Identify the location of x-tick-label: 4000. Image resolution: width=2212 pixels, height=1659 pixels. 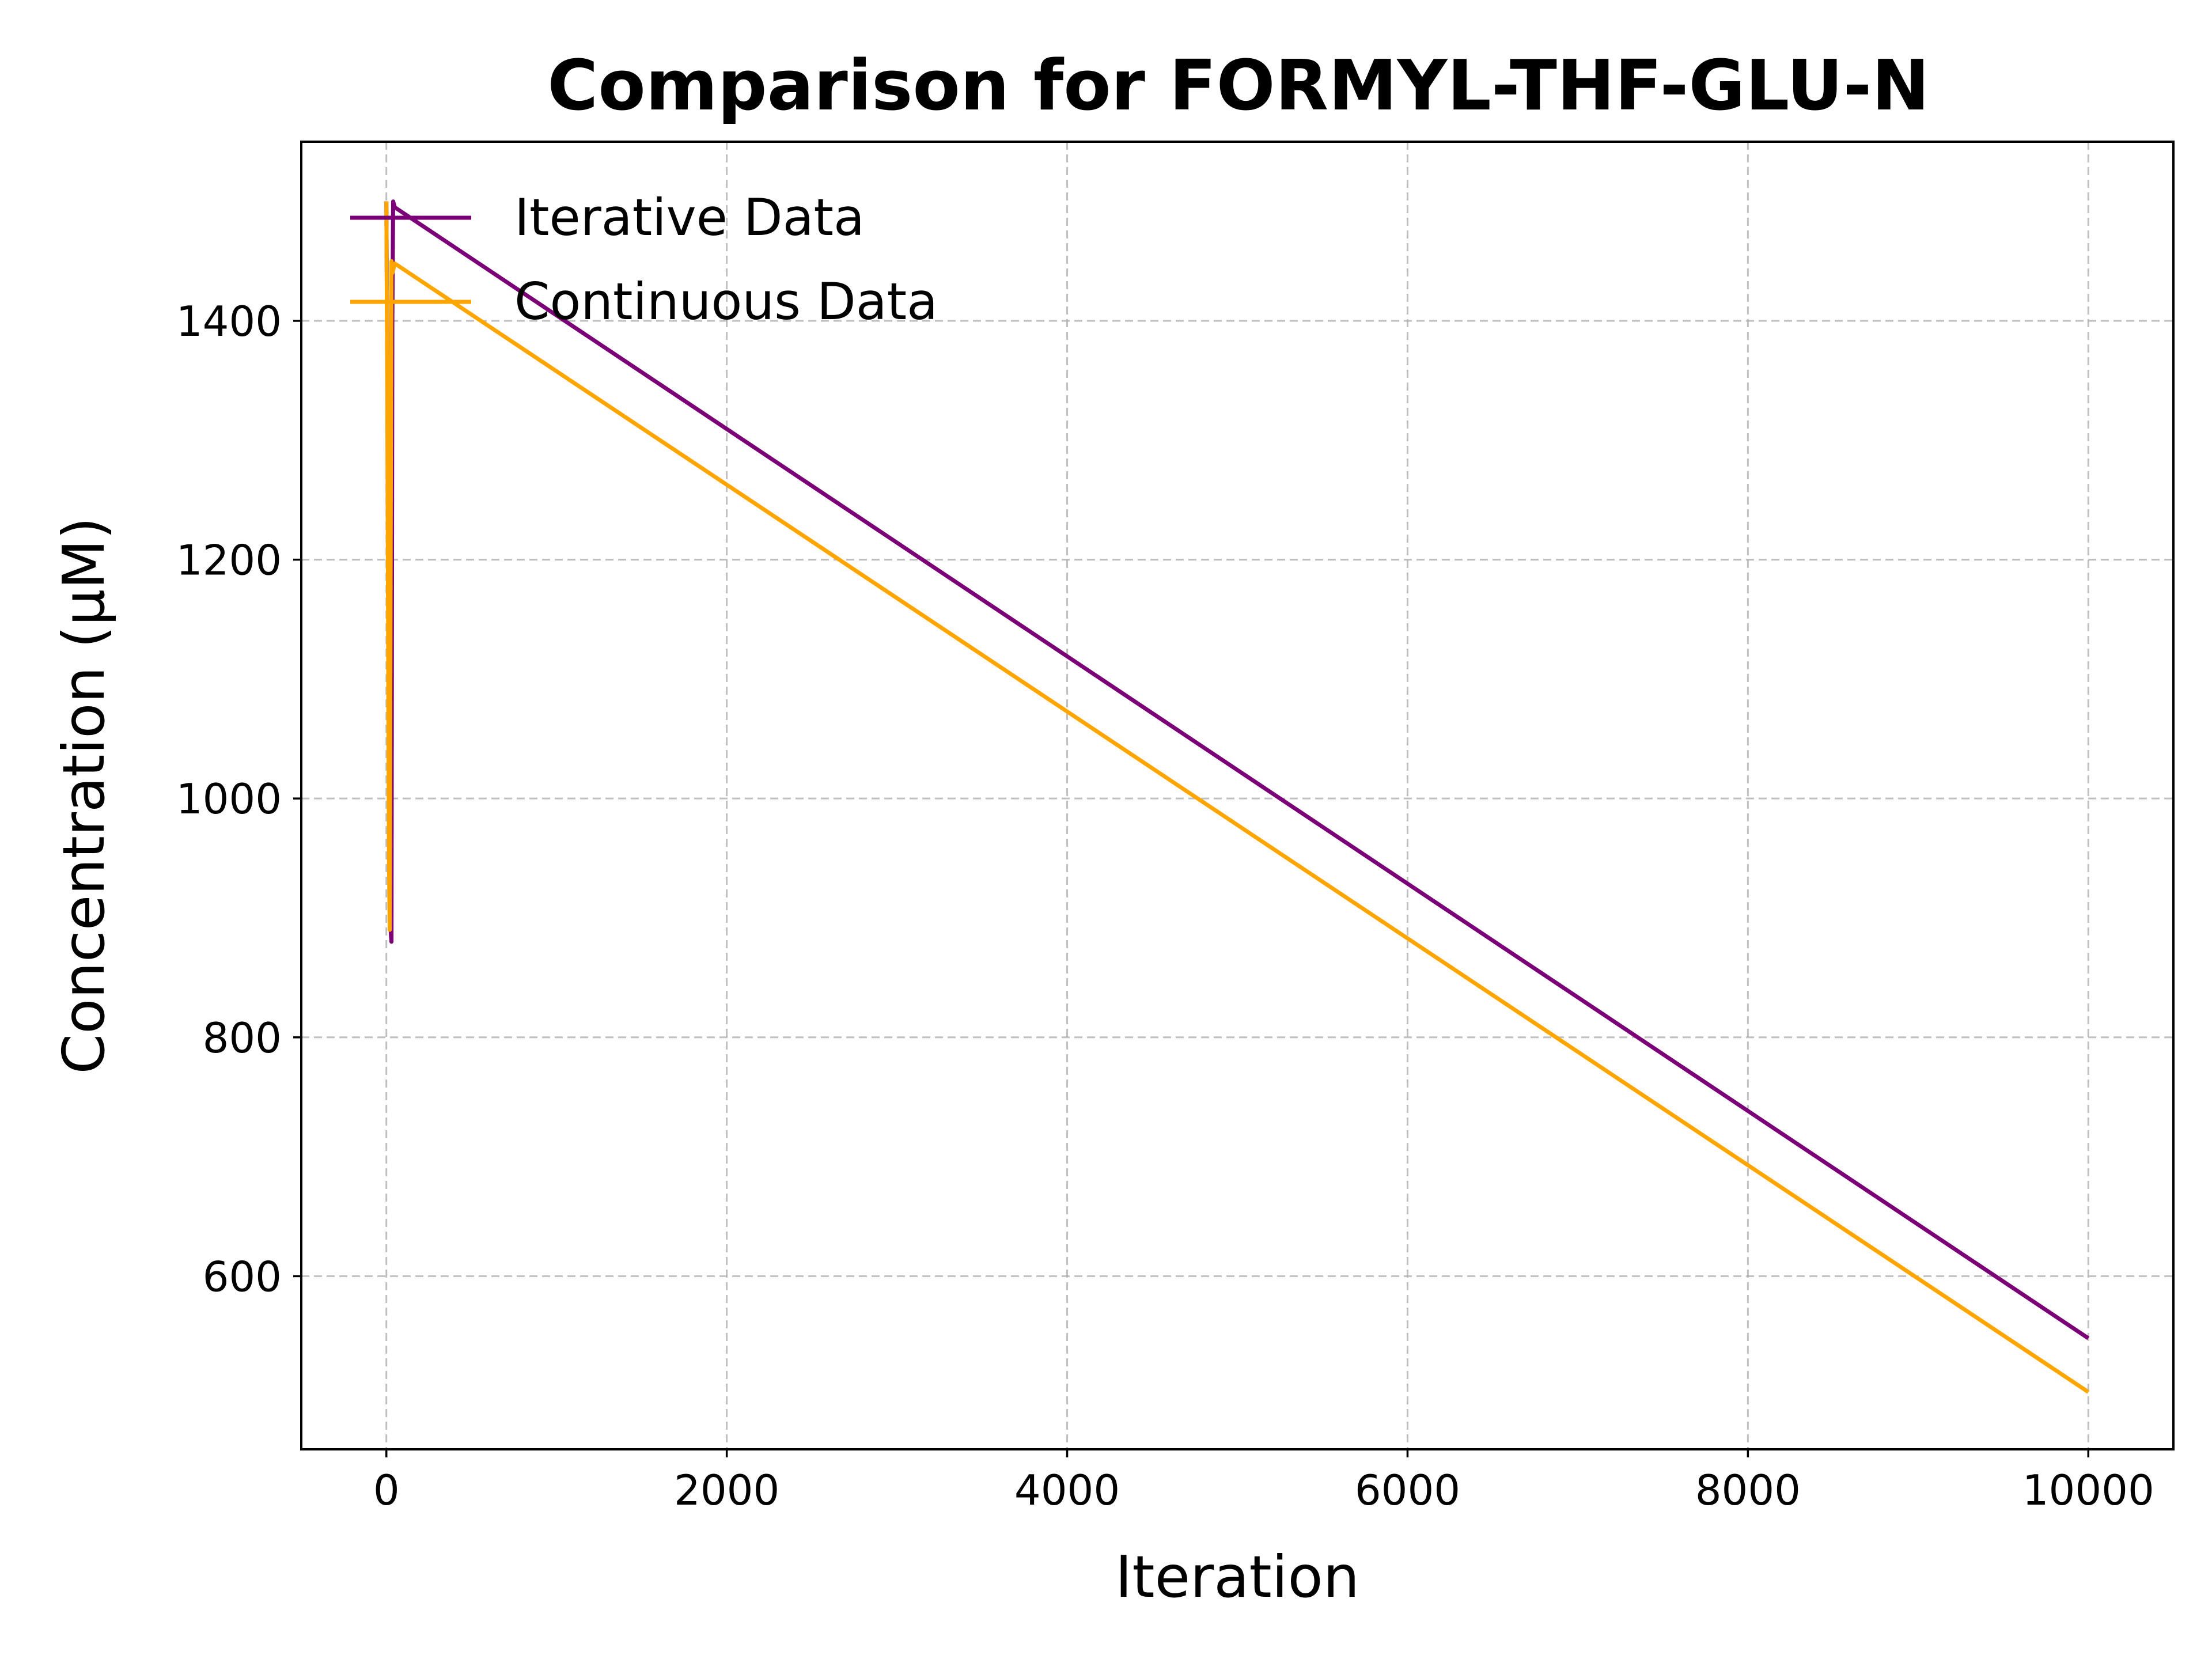
(1067, 1490).